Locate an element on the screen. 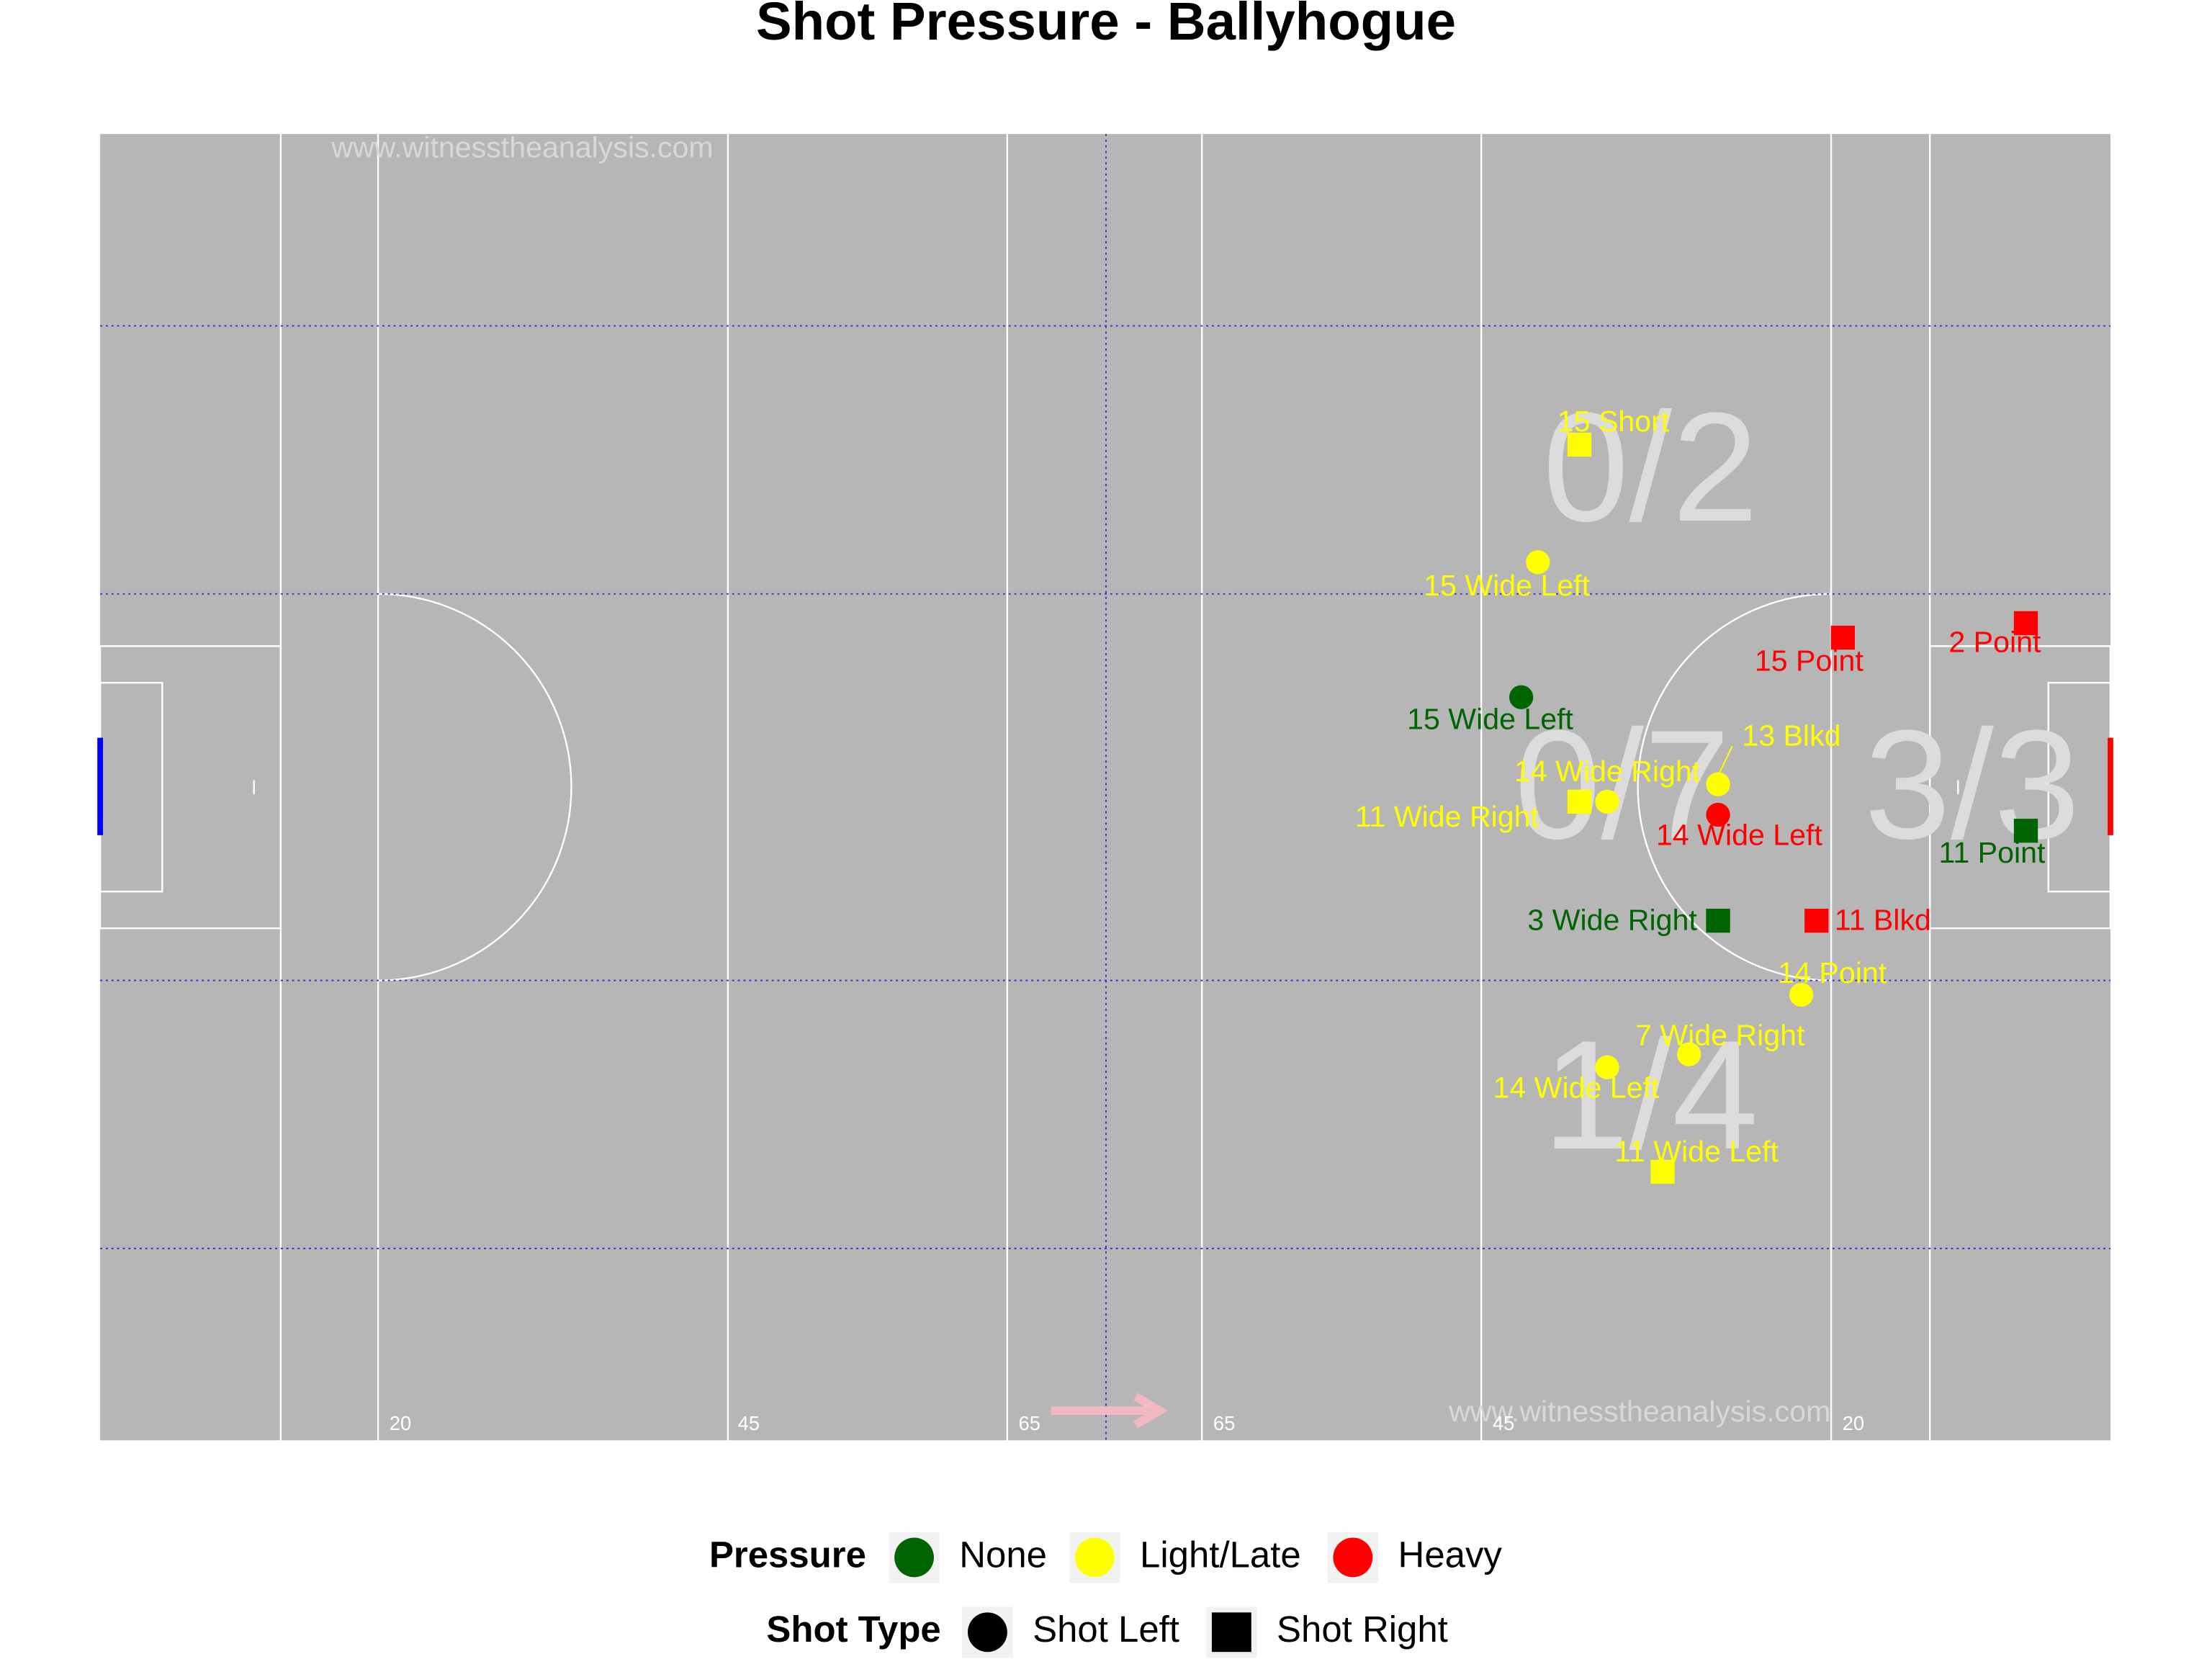 The width and height of the screenshot is (2212, 1659). shot-label: 3 Wide Right is located at coordinates (1612, 920).